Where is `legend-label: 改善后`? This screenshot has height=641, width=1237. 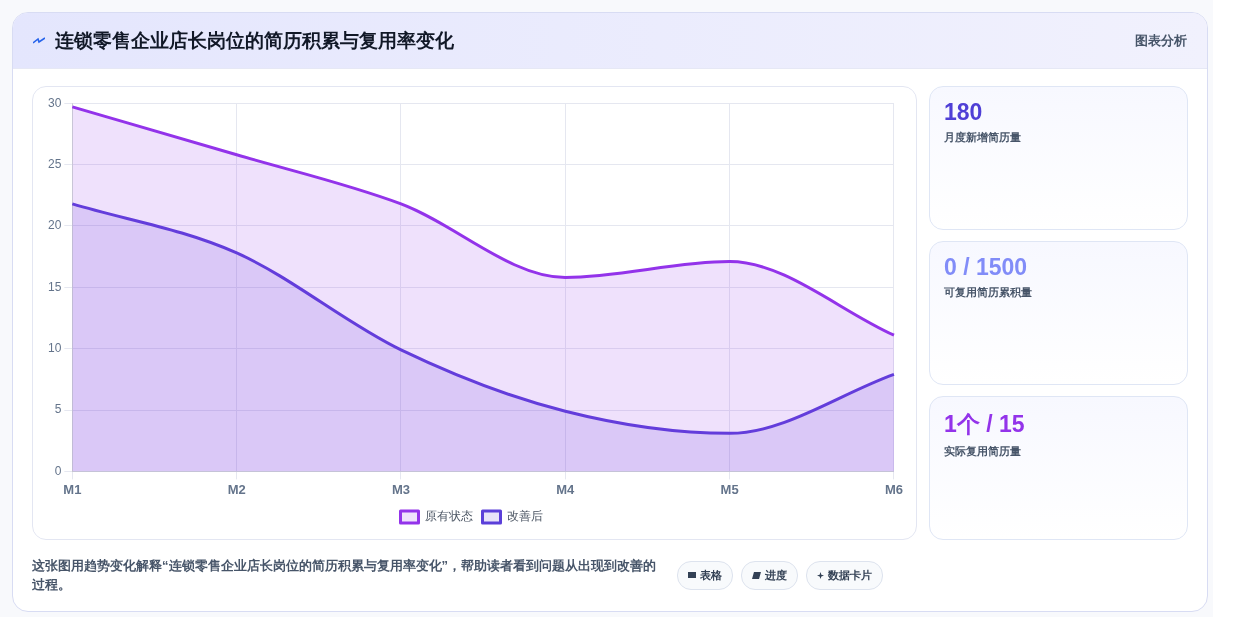 legend-label: 改善后 is located at coordinates (524, 516).